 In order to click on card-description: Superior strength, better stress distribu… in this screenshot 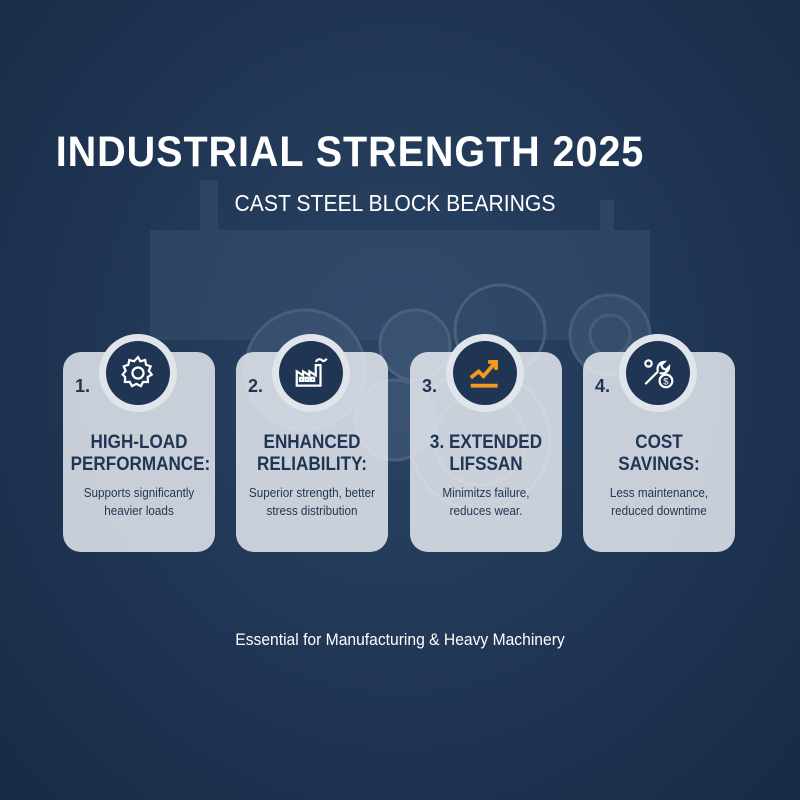, I will do `click(312, 502)`.